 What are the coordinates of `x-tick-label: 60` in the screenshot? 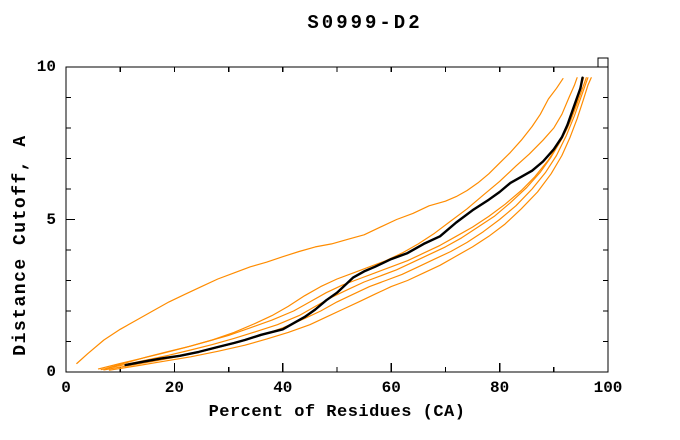 It's located at (391, 388).